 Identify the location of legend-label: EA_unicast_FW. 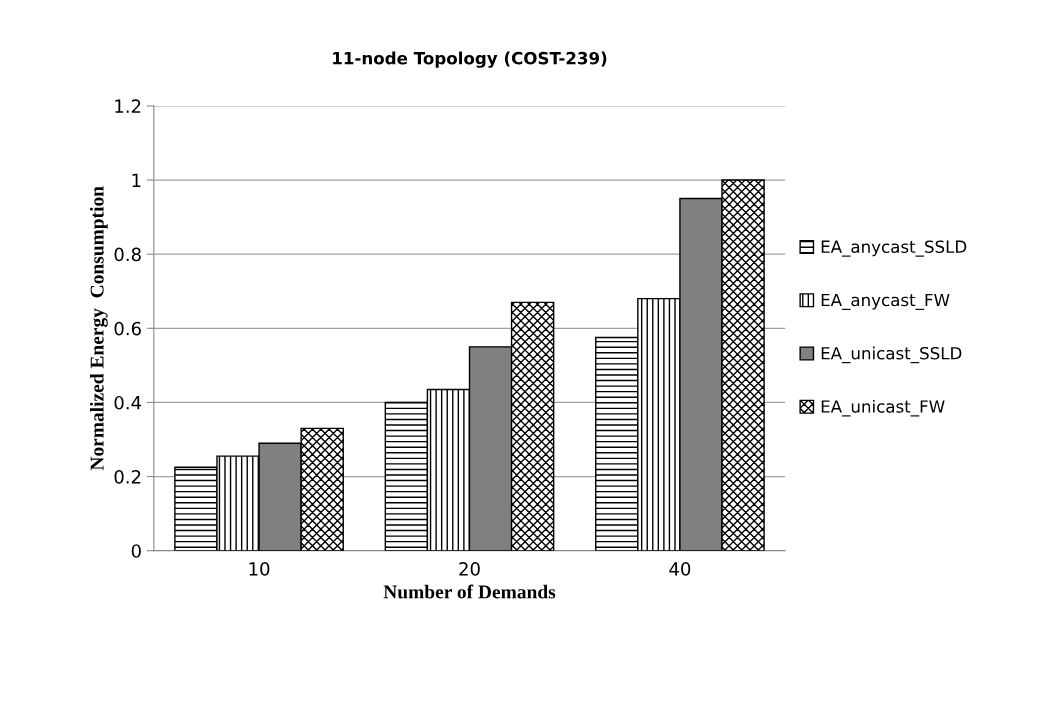
(883, 408).